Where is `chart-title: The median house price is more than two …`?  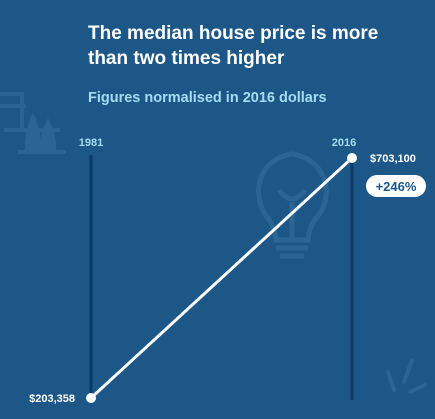 chart-title: The median house price is more than two … is located at coordinates (233, 46).